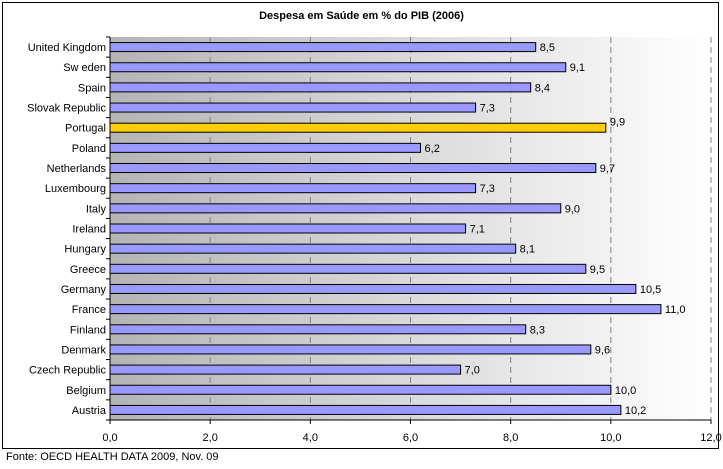 This screenshot has width=723, height=469. What do you see at coordinates (547, 48) in the screenshot?
I see `value-label: 8,5` at bounding box center [547, 48].